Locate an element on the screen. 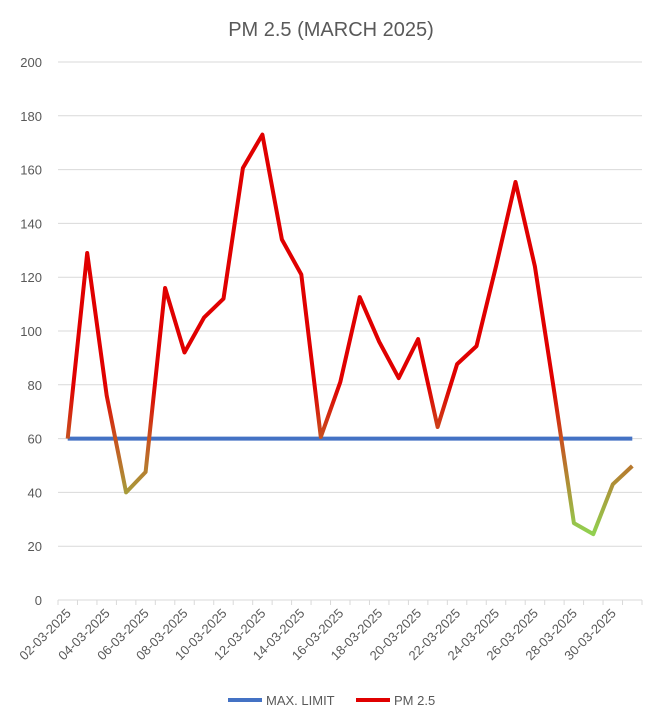  legend: MAX. LIMIT PM 2.5 is located at coordinates (331, 700).